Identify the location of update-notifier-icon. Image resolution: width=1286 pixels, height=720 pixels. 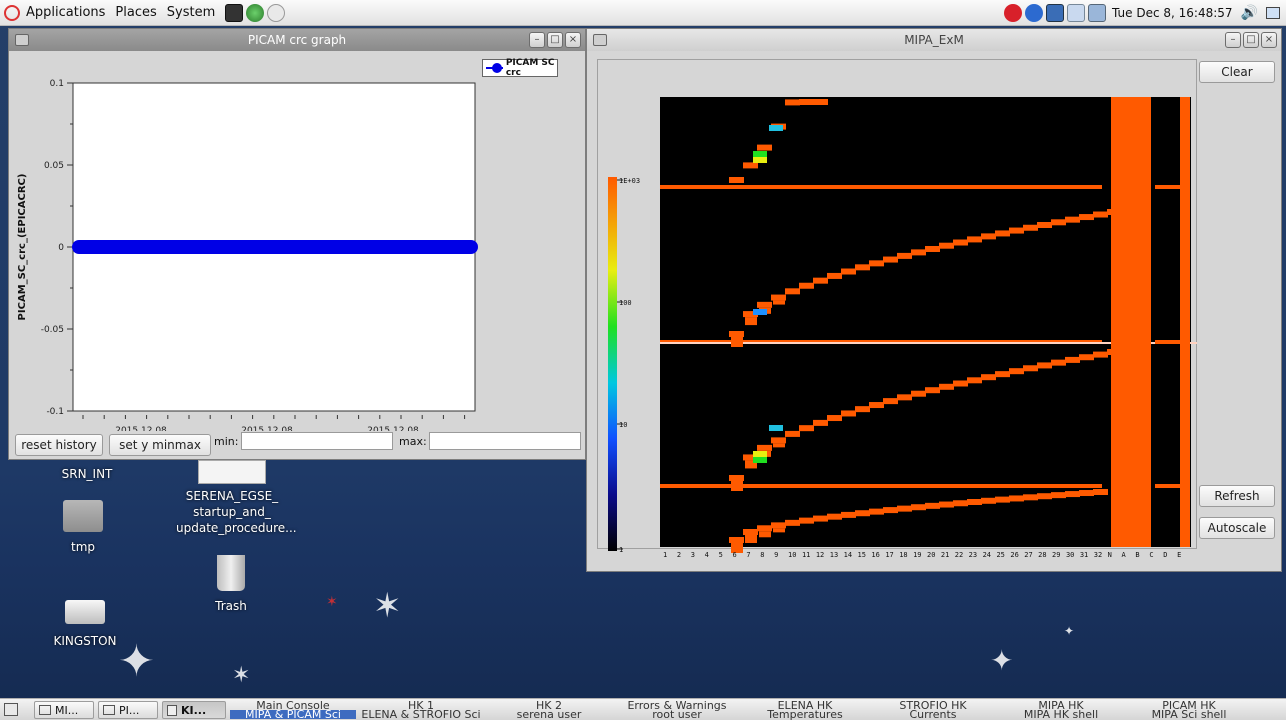
(1013, 13).